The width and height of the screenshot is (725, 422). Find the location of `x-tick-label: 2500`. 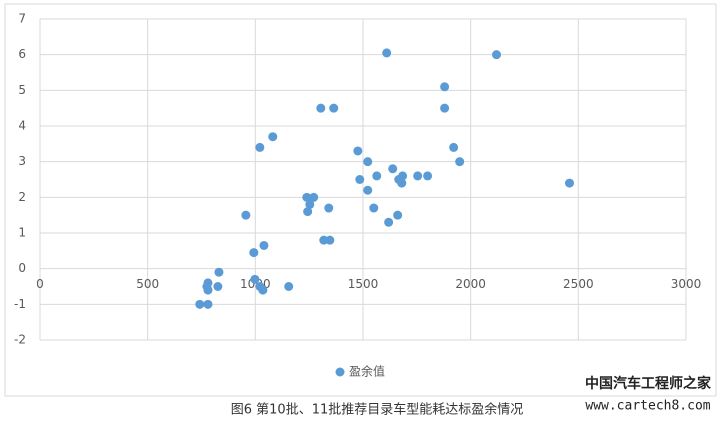

x-tick-label: 2500 is located at coordinates (578, 284).